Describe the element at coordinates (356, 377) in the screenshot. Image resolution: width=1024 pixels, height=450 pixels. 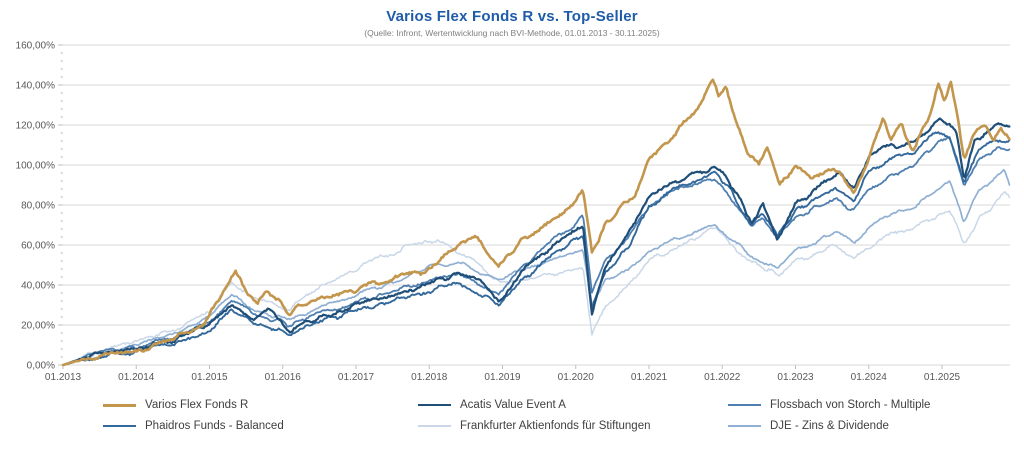
I see `x-axis-label: 01.2017` at that location.